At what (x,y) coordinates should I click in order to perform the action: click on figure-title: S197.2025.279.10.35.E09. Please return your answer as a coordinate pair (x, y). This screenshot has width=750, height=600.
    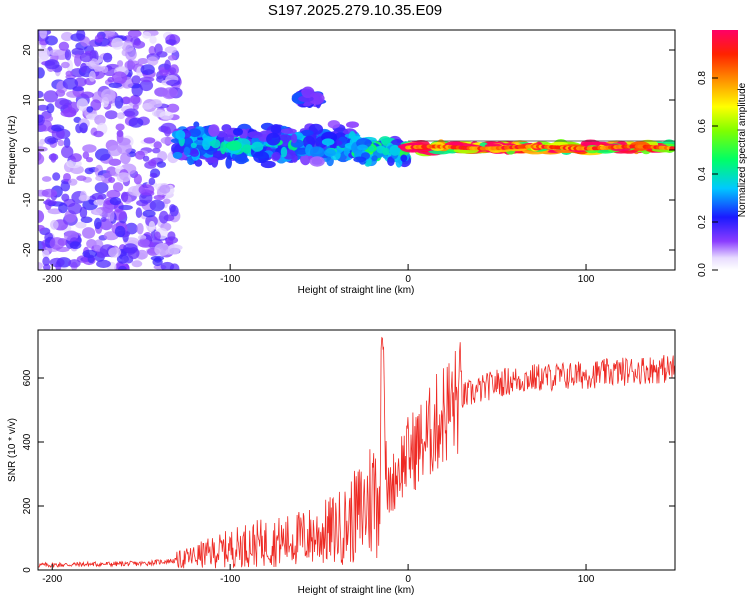
    Looking at the image, I should click on (355, 10).